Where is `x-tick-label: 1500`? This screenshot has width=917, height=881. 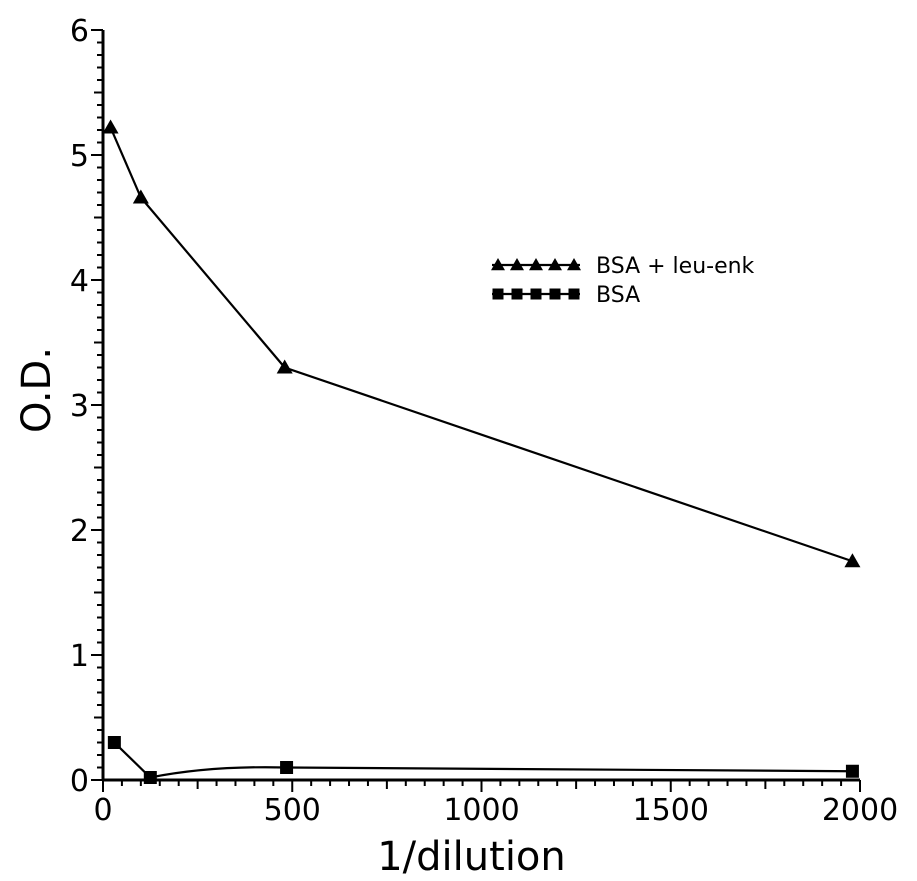
x-tick-label: 1500 is located at coordinates (671, 810).